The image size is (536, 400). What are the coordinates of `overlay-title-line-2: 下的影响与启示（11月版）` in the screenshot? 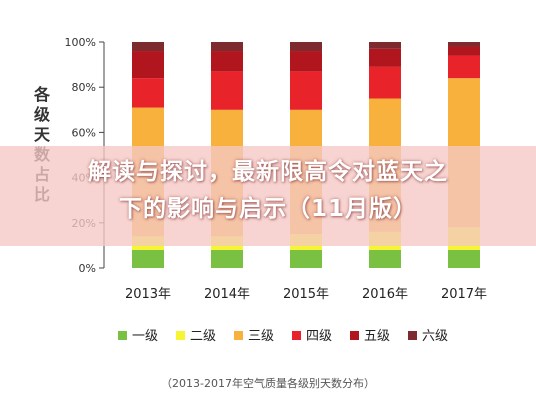 It's located at (267, 209).